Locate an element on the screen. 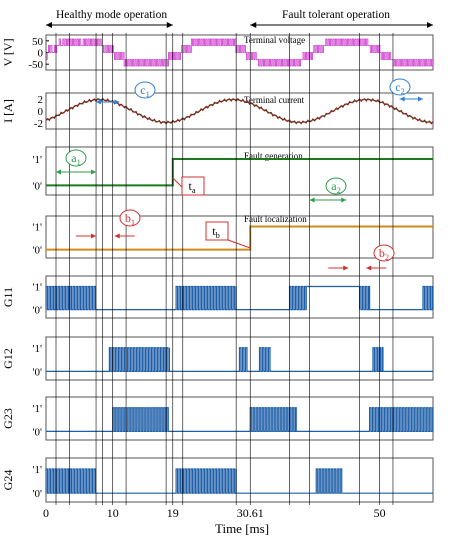 This screenshot has width=451, height=550. x-tick-label: 0 is located at coordinates (46, 513).